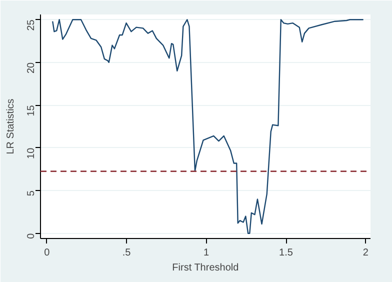 The image size is (392, 282). Describe the element at coordinates (31, 68) in the screenshot. I see `y-tick-label: 20` at that location.